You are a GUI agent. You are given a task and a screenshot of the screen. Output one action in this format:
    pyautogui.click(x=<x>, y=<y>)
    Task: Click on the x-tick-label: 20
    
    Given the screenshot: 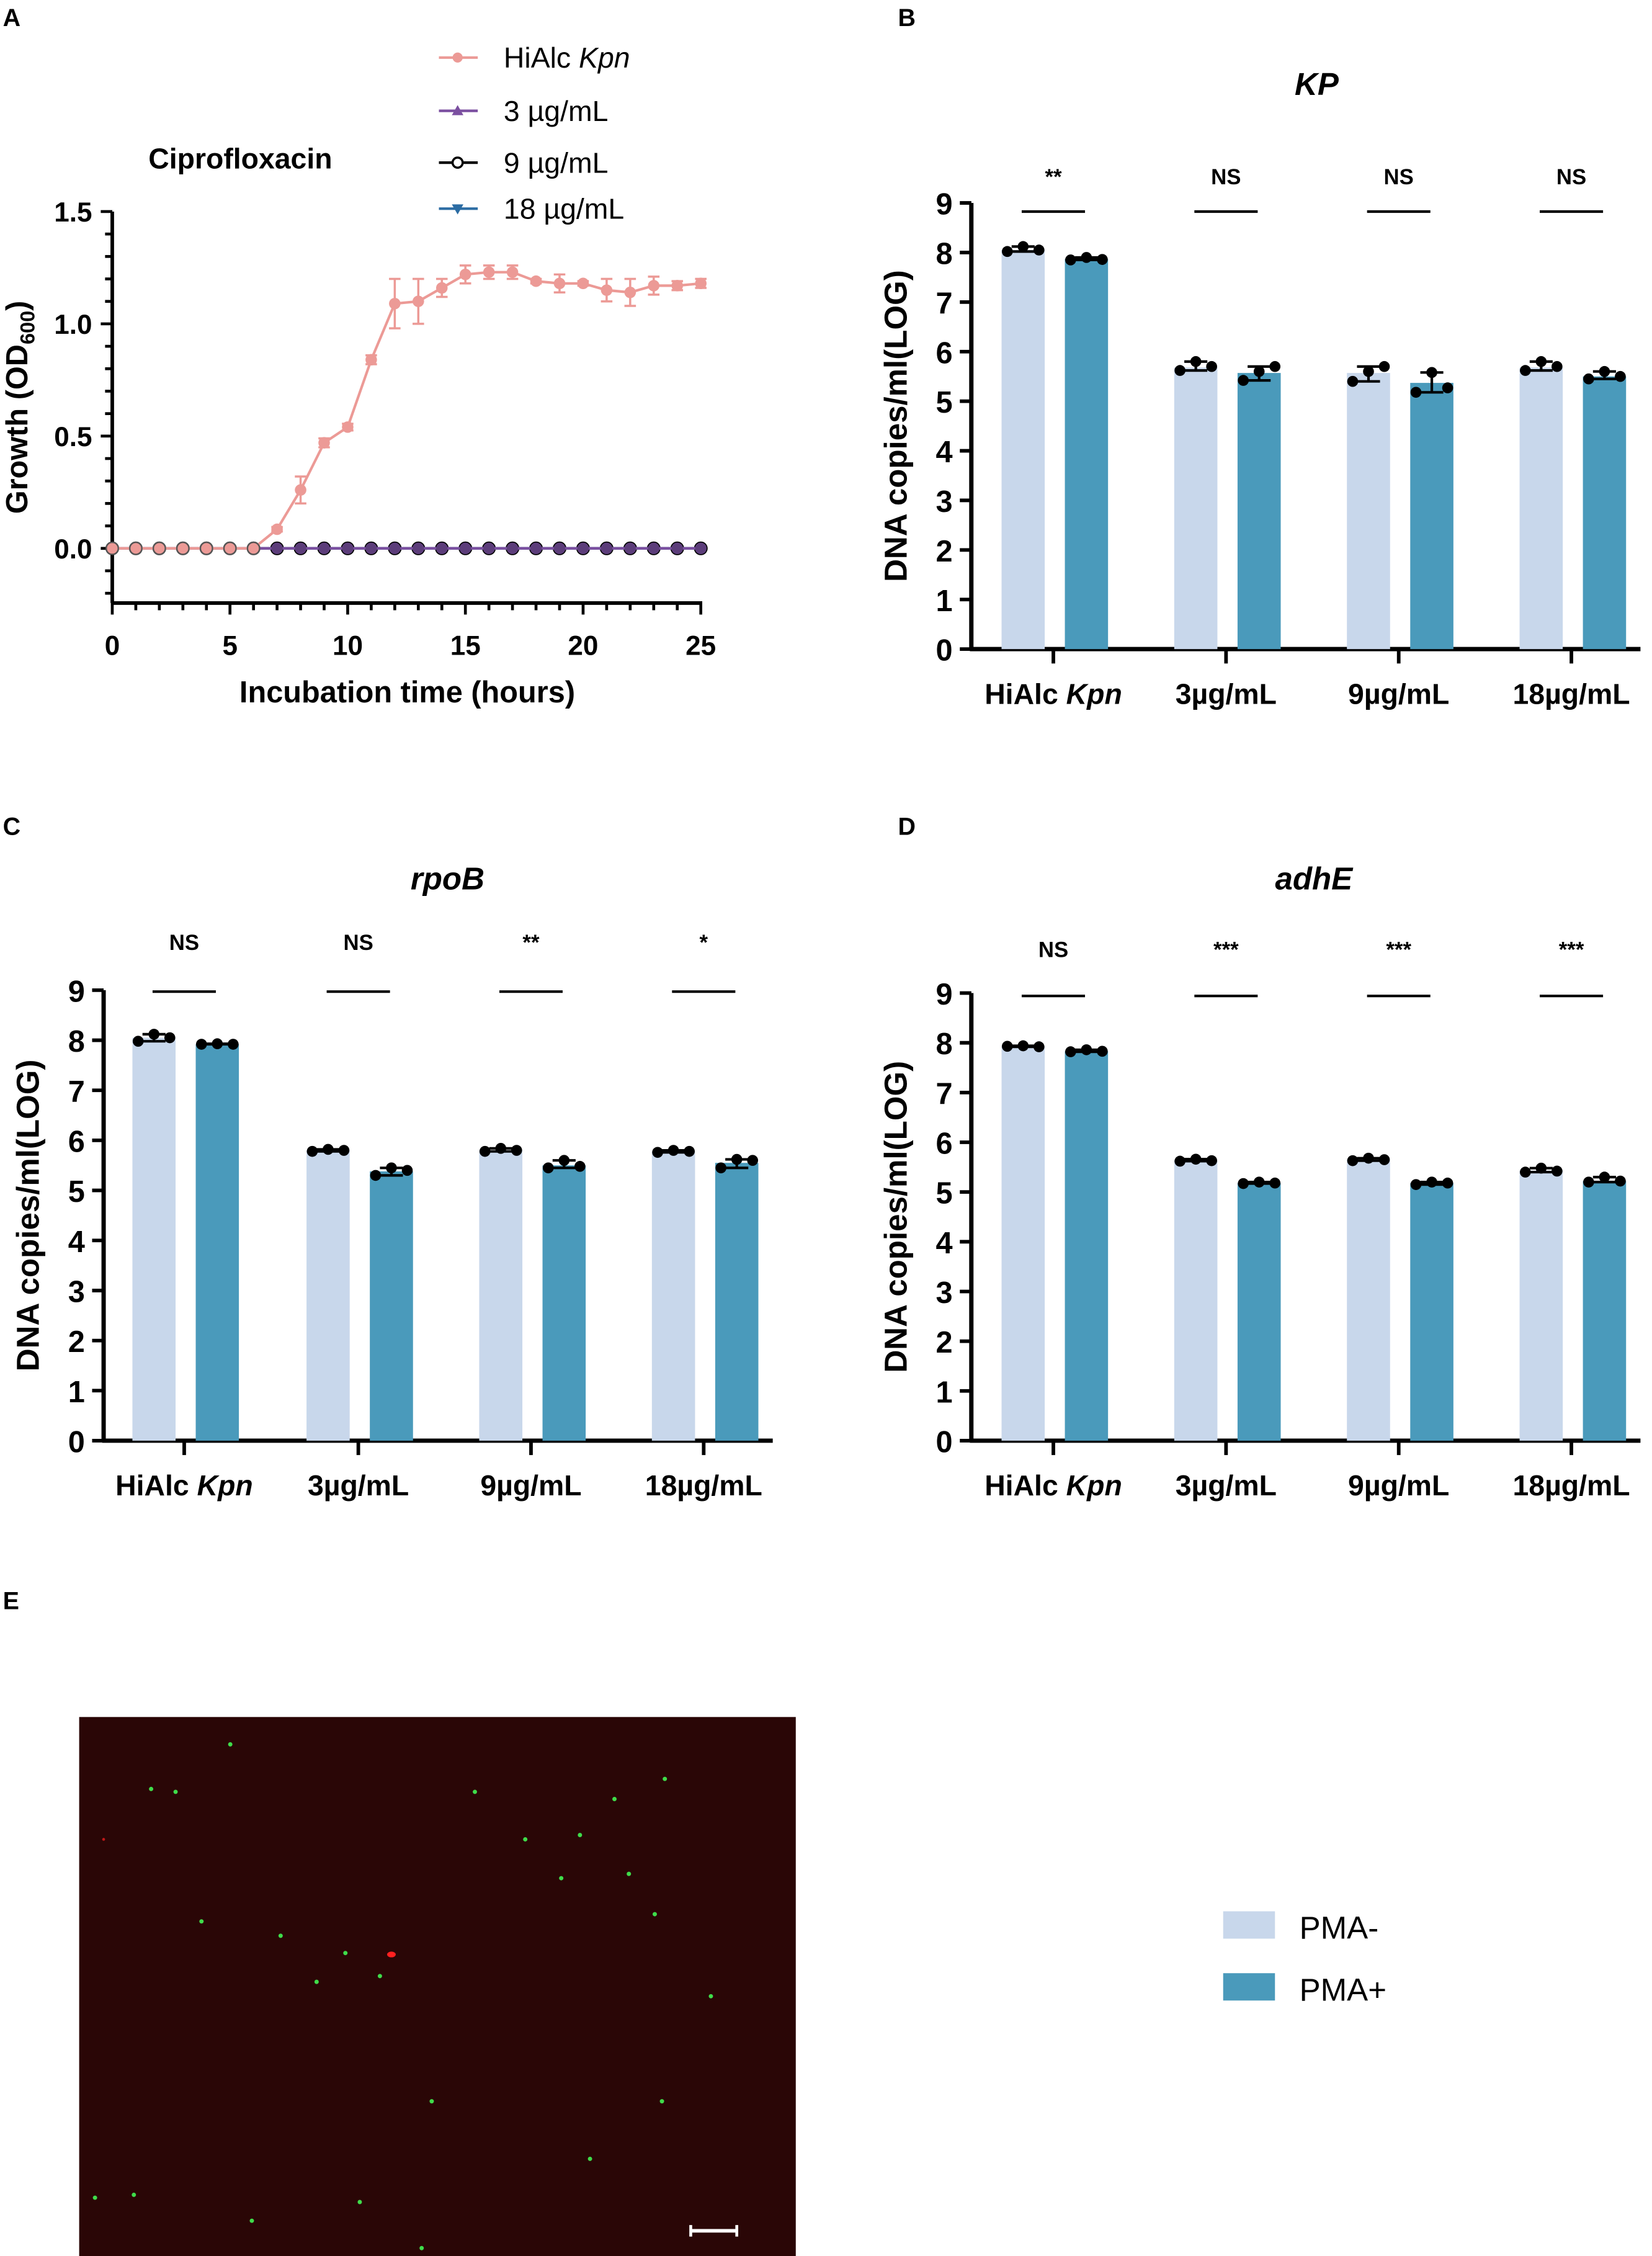 What is the action you would take?
    pyautogui.click(x=583, y=645)
    